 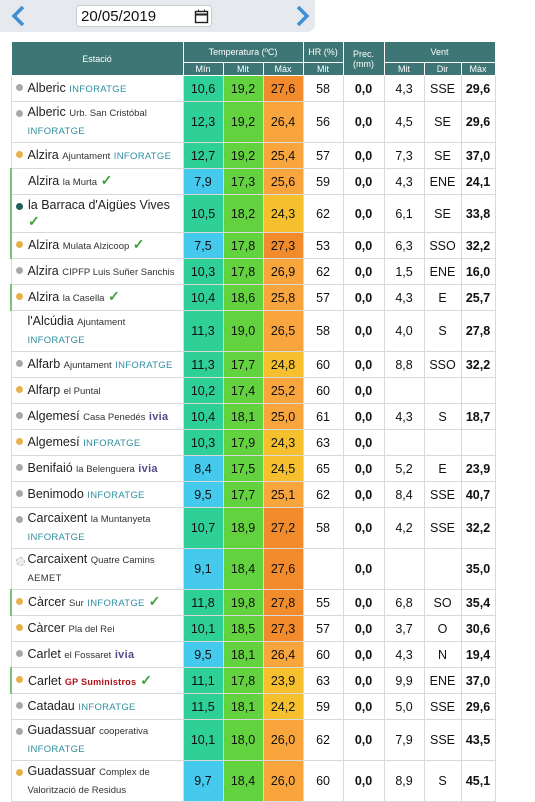 I want to click on wind-max-cell: 40,7, so click(x=478, y=494).